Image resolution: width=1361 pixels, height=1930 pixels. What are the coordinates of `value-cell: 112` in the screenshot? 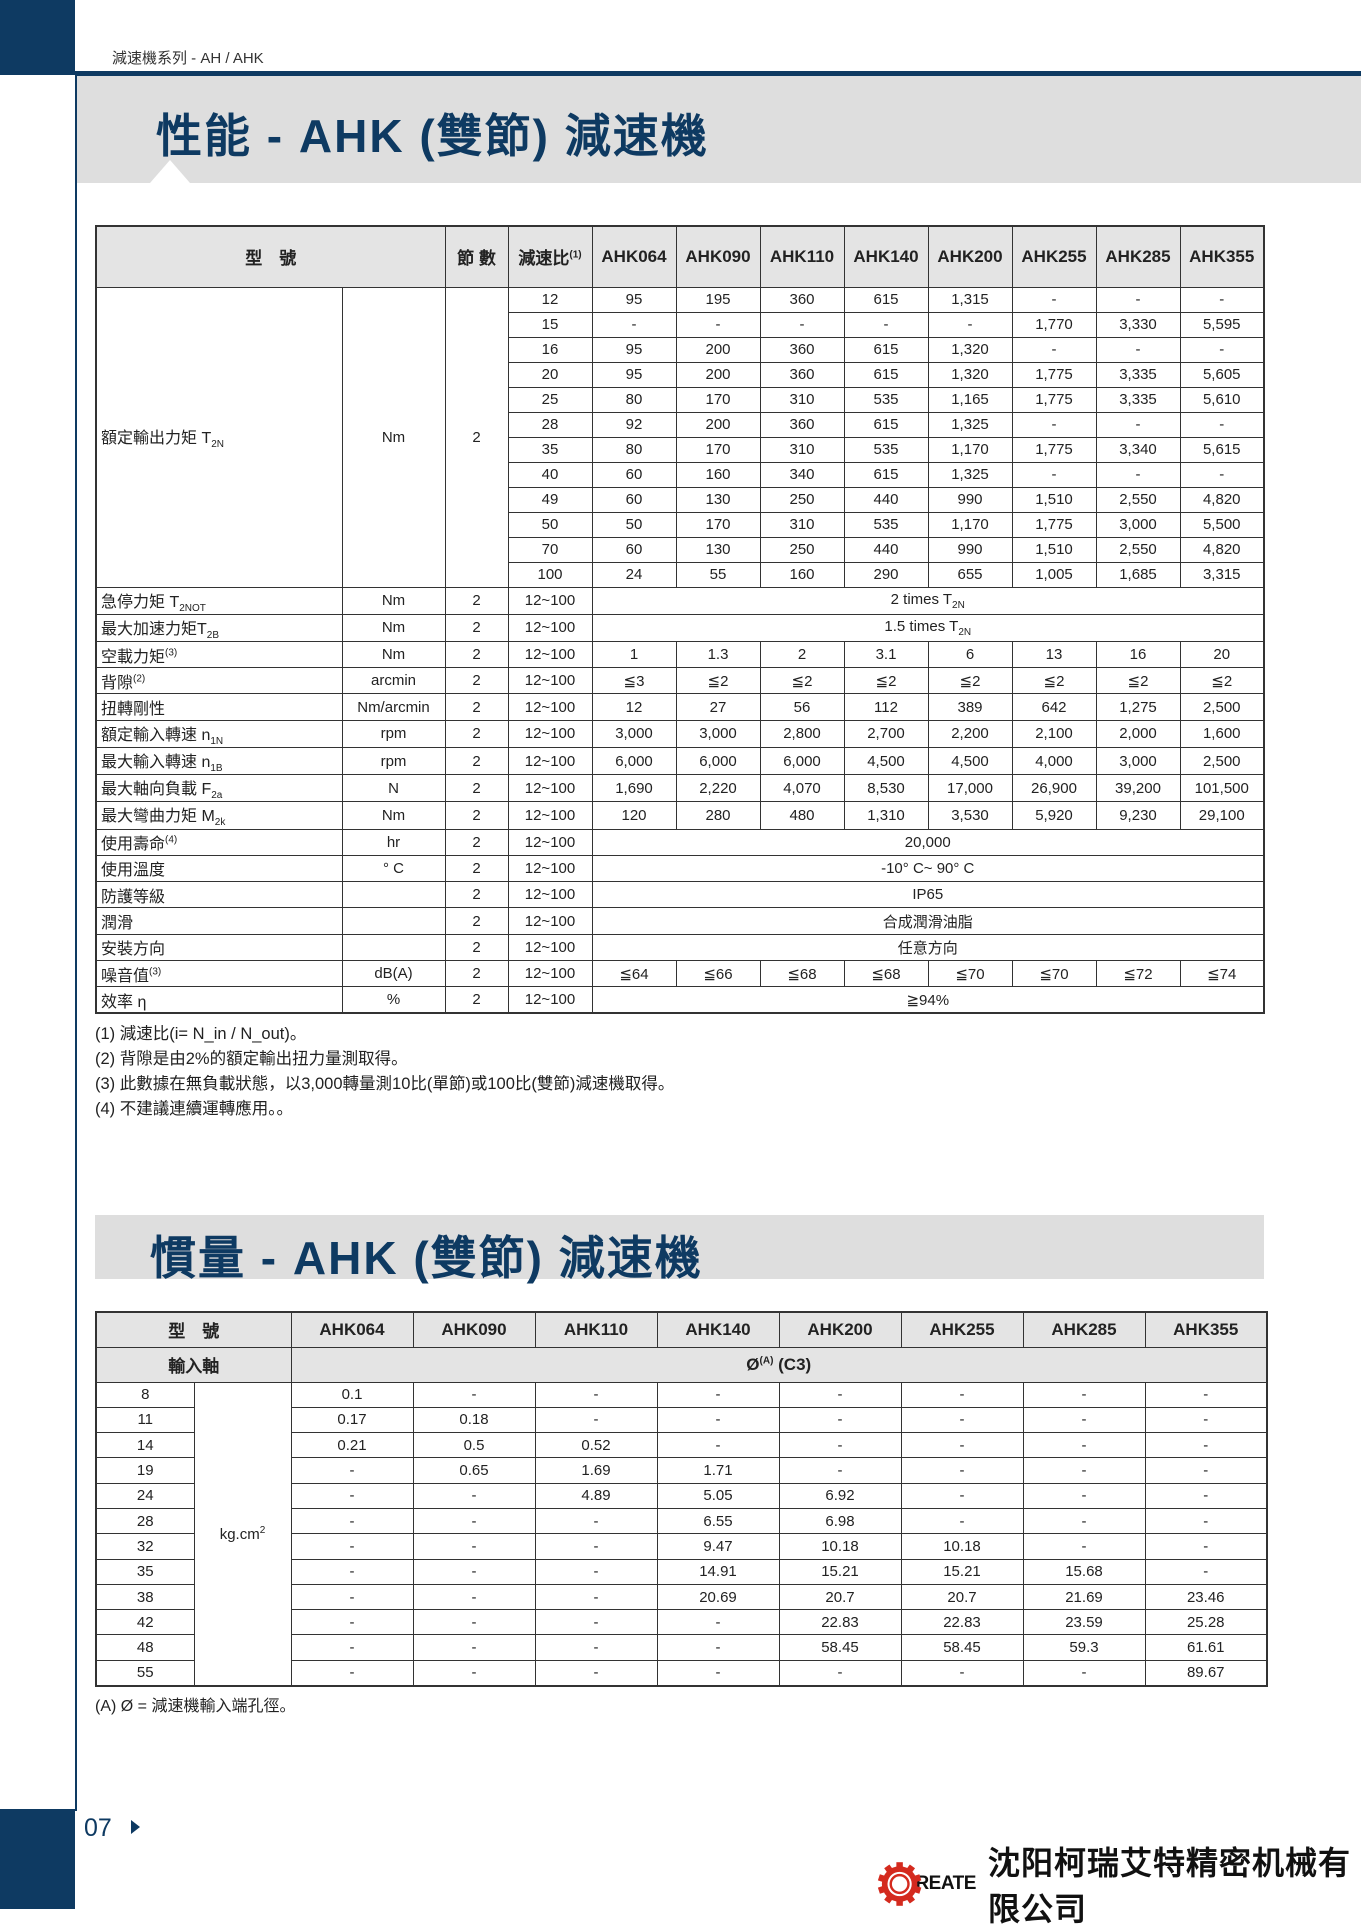 It's located at (886, 707).